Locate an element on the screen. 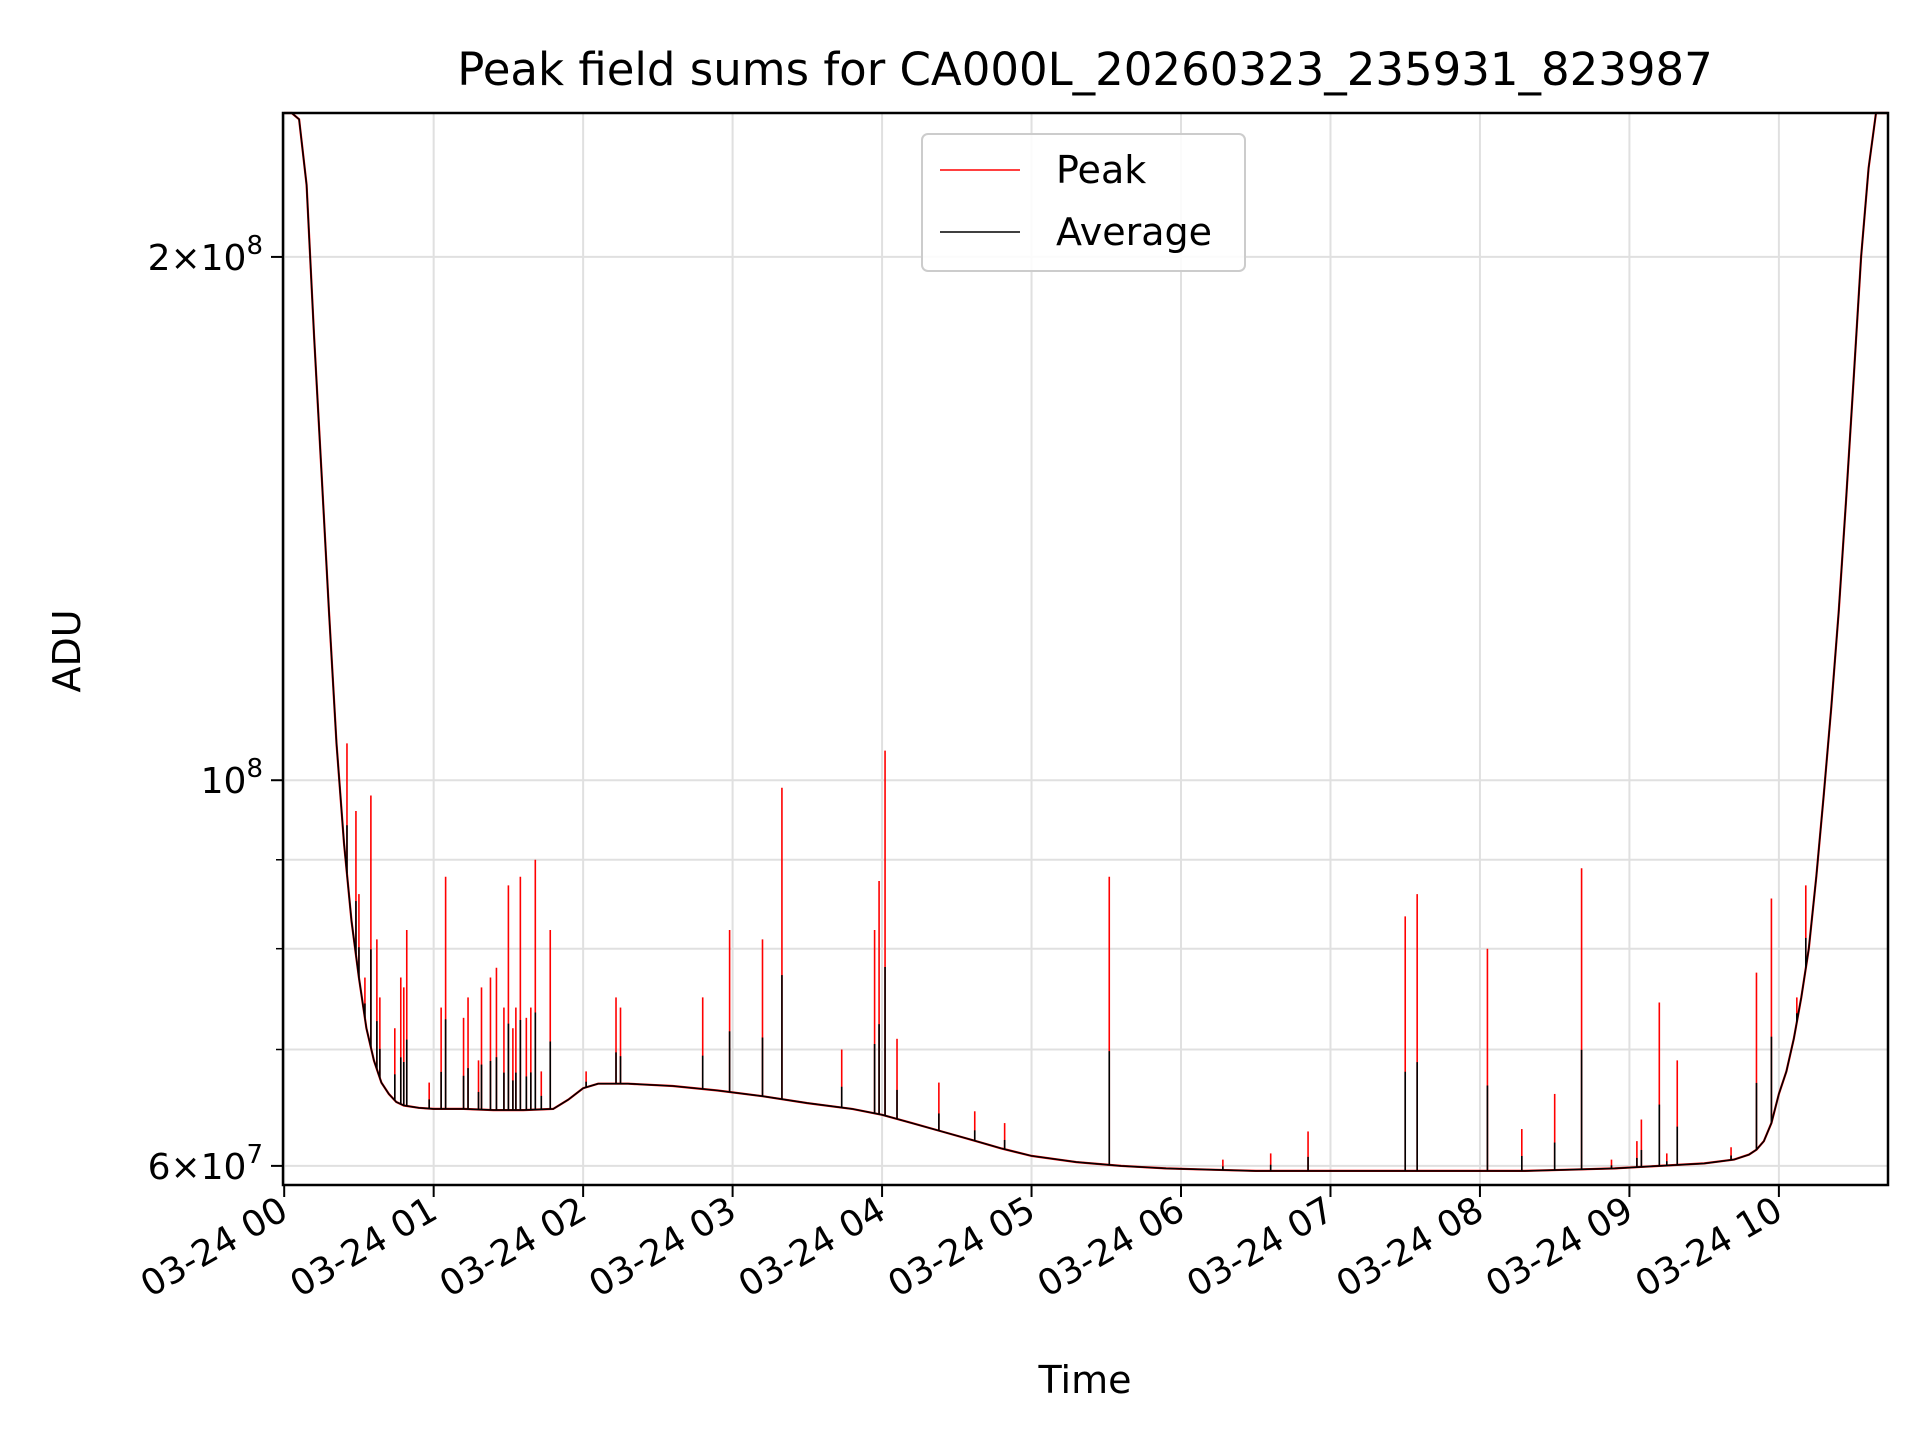  legend: Peak Average is located at coordinates (1083, 202).